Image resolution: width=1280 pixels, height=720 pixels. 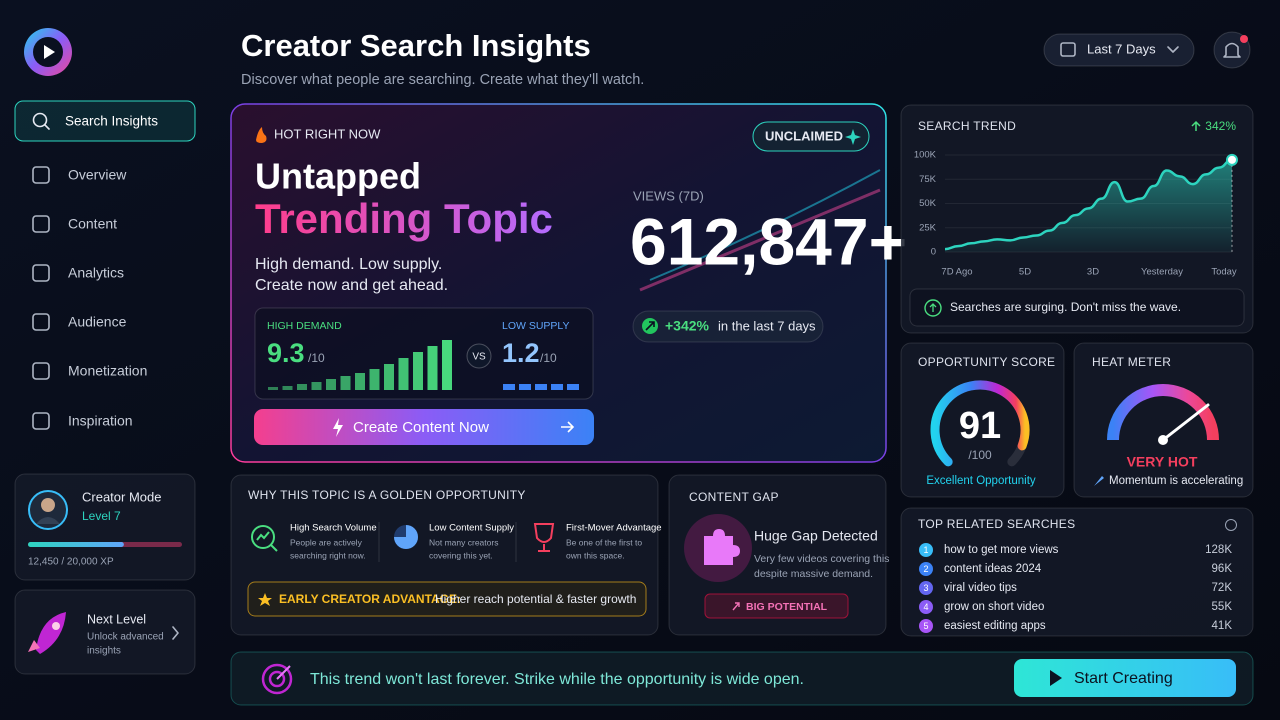 I want to click on heat-note: Momentum is accelerating, so click(x=1176, y=481).